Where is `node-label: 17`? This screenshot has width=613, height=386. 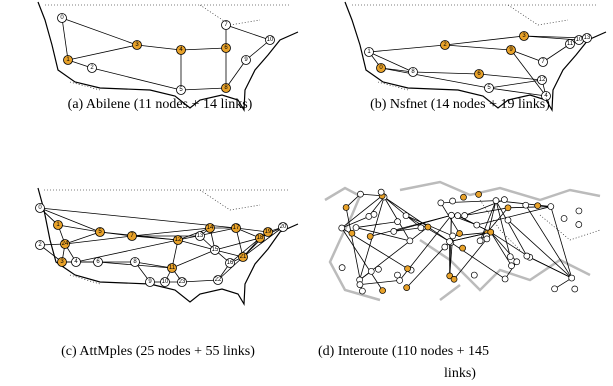 node-label: 17 is located at coordinates (236, 228).